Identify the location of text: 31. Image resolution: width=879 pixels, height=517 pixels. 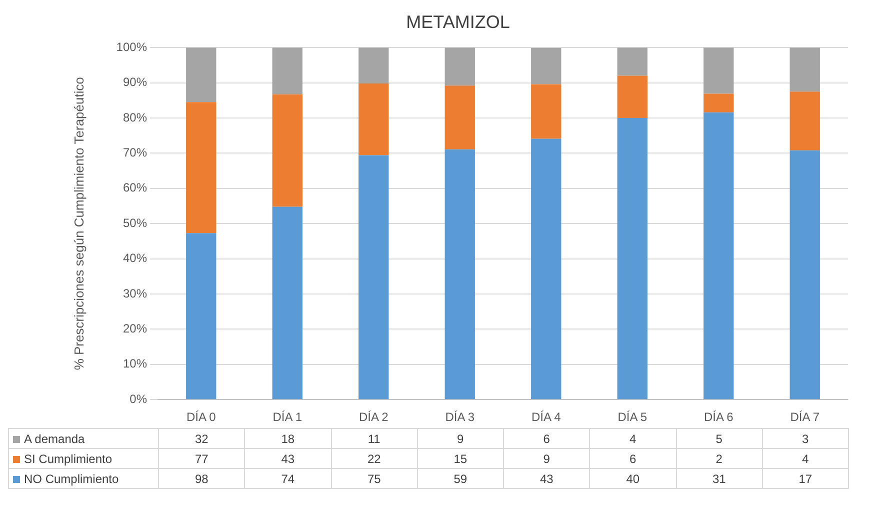
(719, 478).